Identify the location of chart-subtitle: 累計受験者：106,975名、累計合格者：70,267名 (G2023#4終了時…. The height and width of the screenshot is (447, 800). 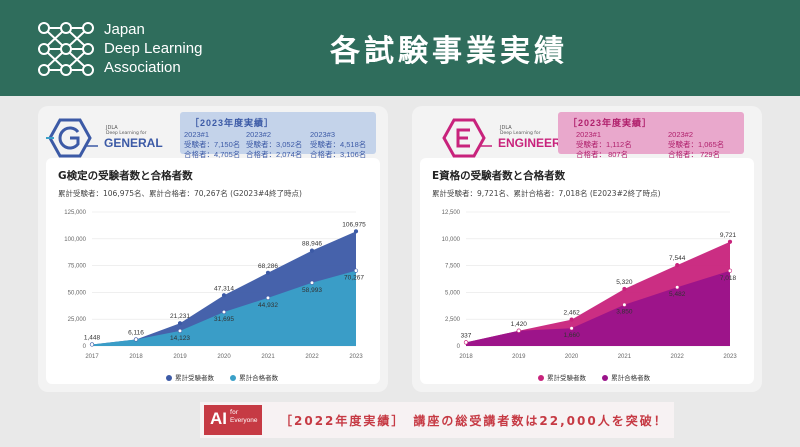
(180, 193).